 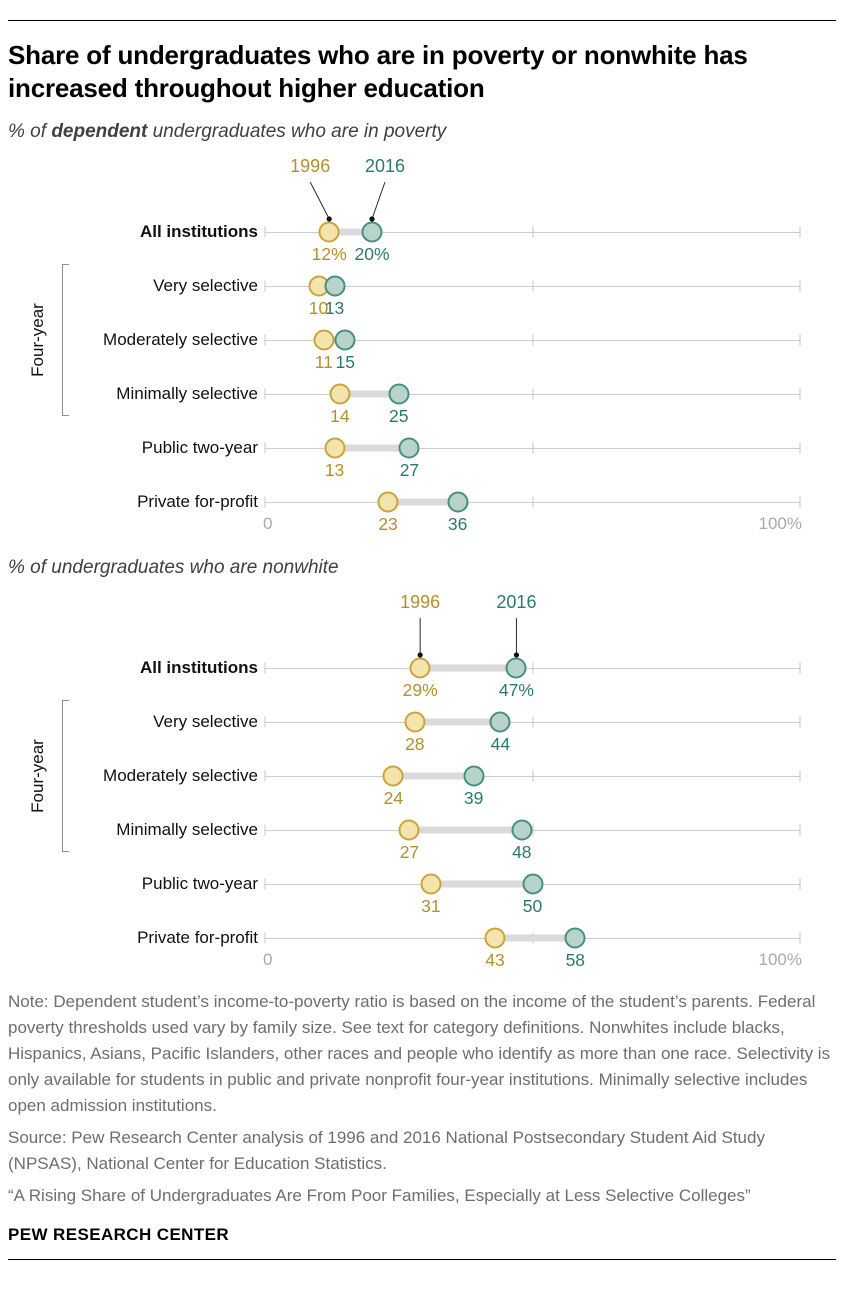 I want to click on subtitle-segment: % of, so click(x=30, y=131).